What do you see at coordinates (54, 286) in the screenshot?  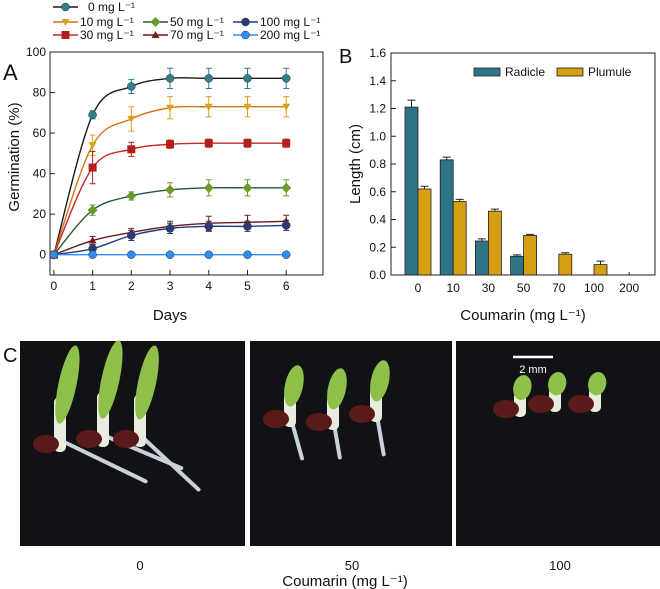 I see `x-tick-label-a: 0` at bounding box center [54, 286].